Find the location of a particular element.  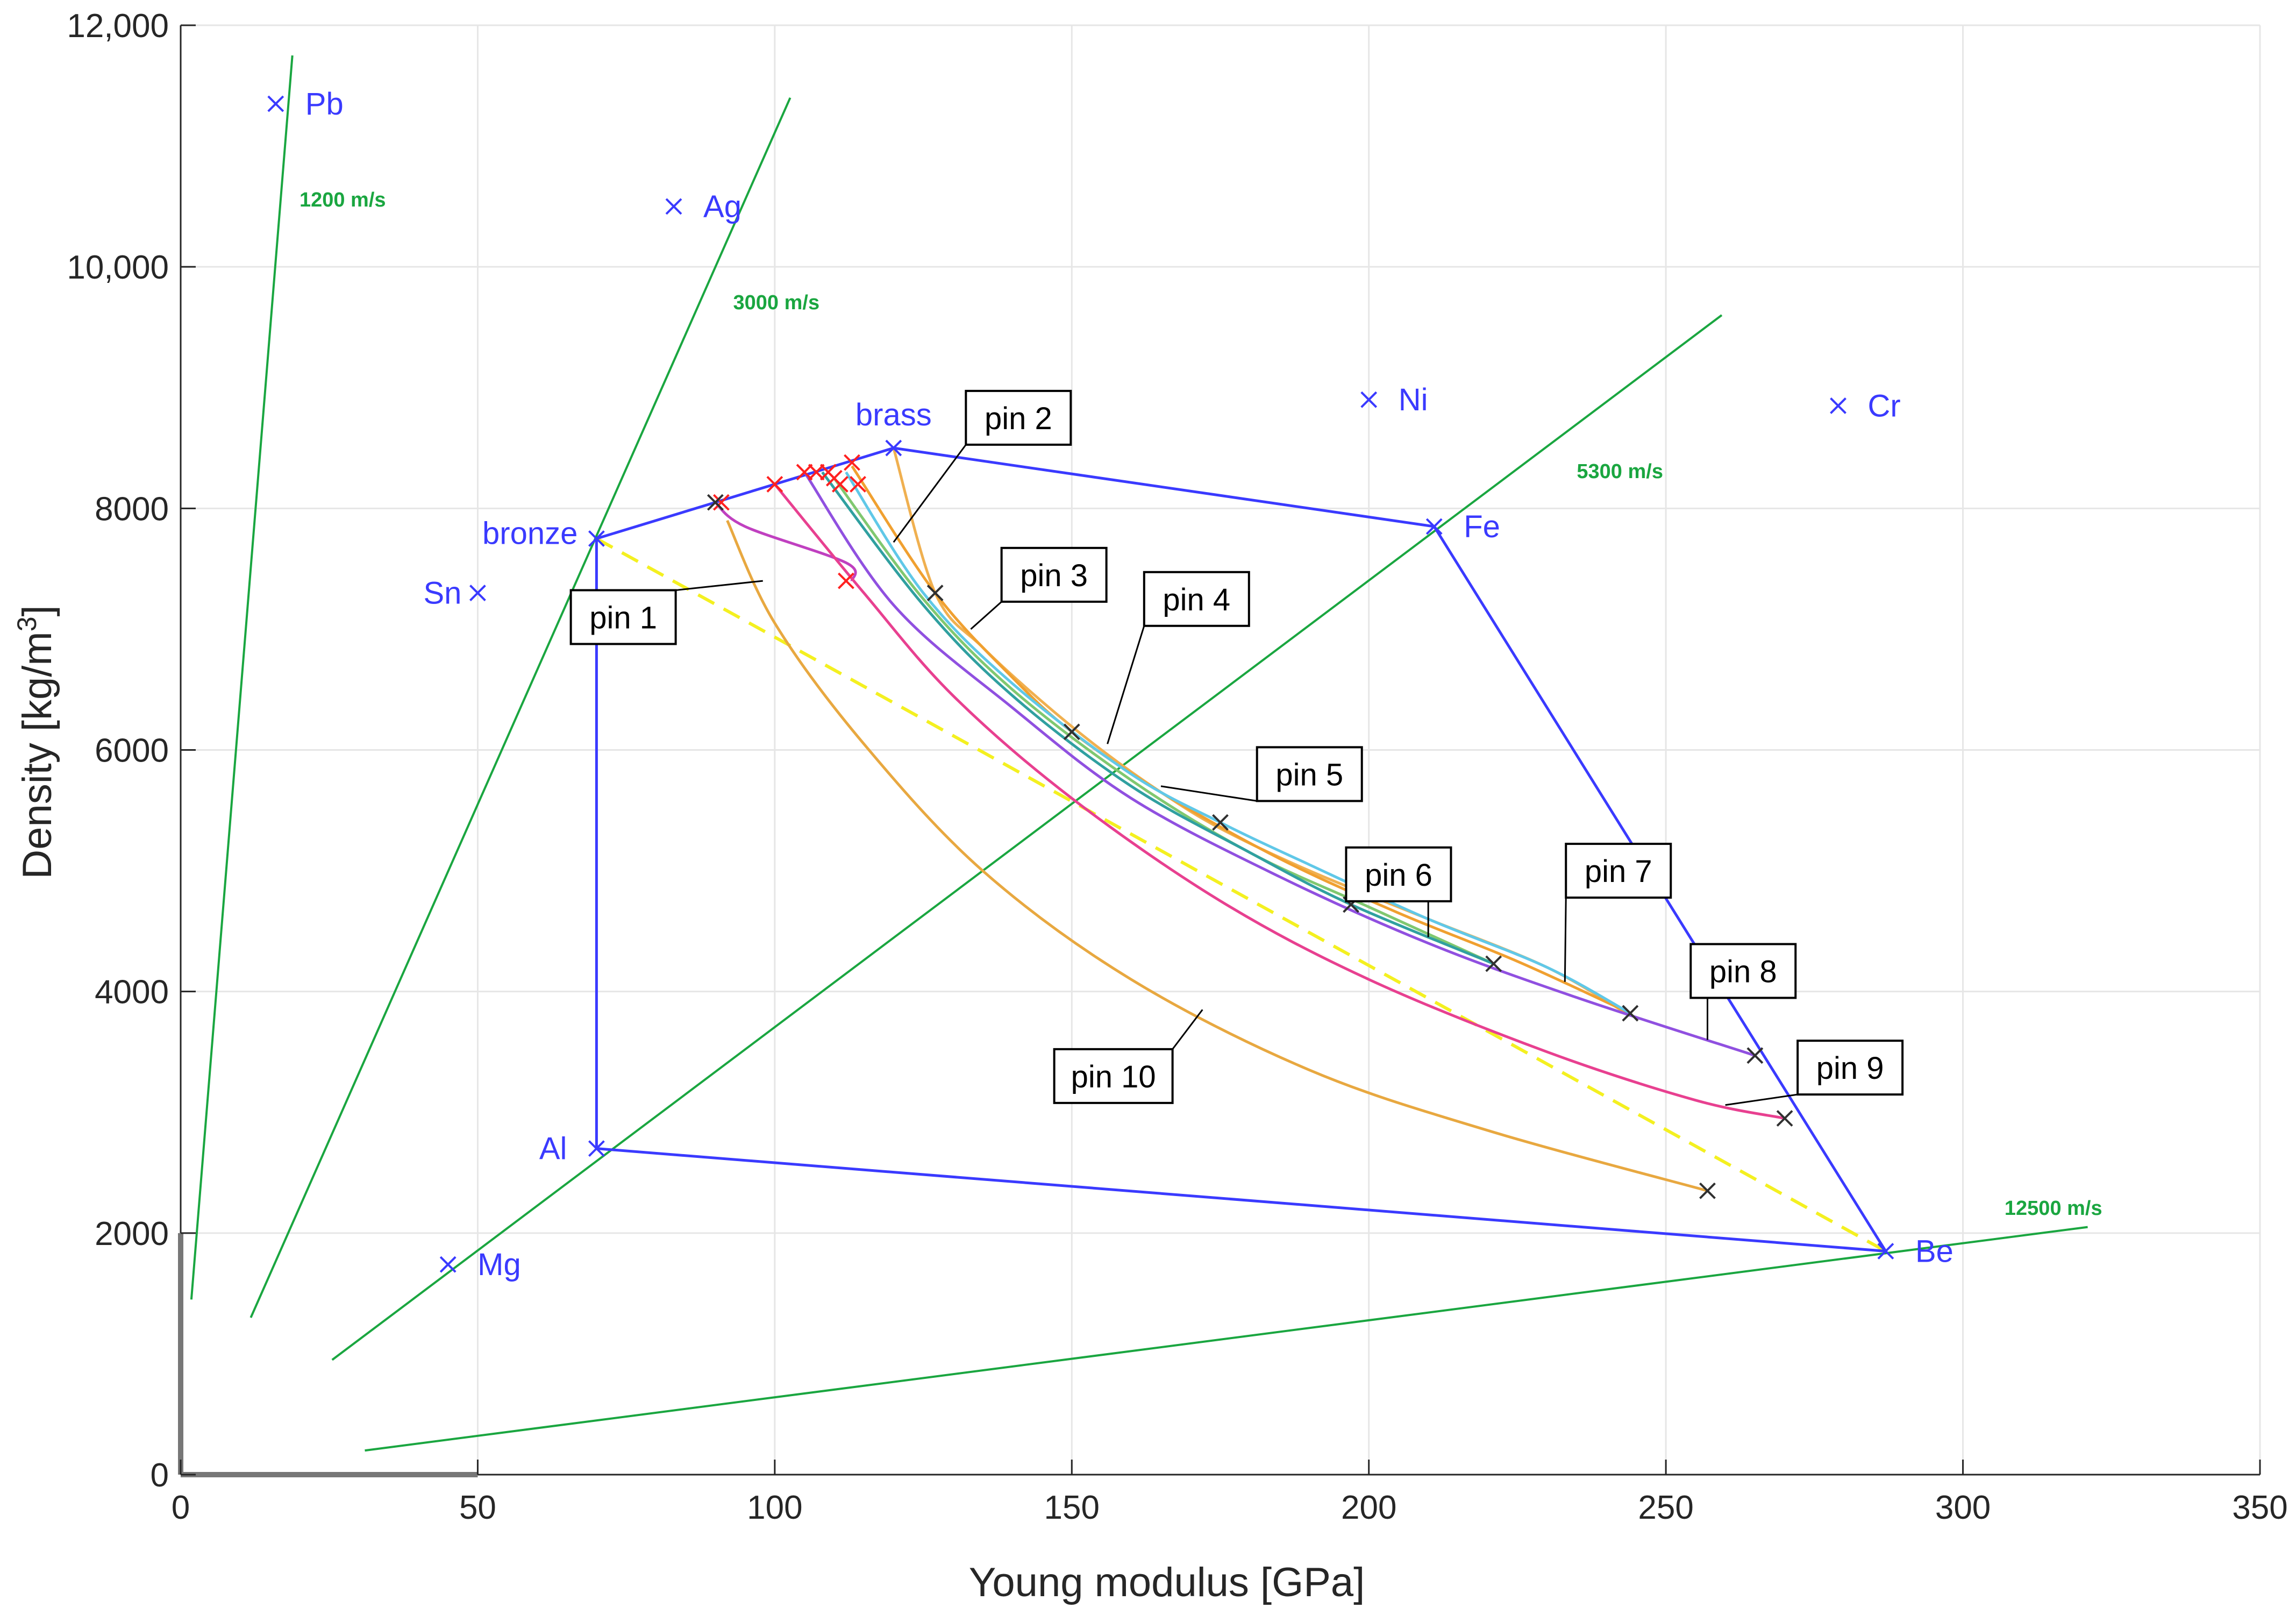

pin-label: pin 4 is located at coordinates (1196, 599).